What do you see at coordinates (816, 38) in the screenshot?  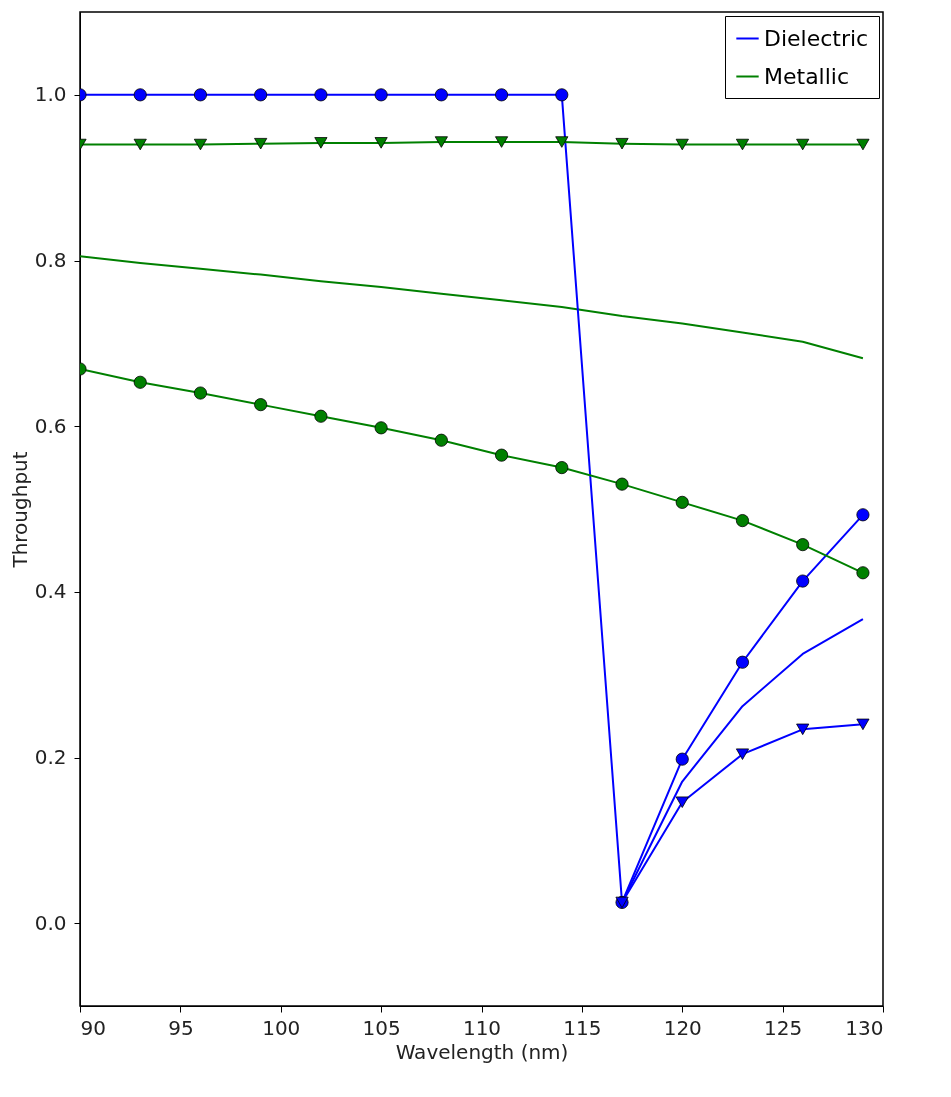 I see `legend-label: Dielectric` at bounding box center [816, 38].